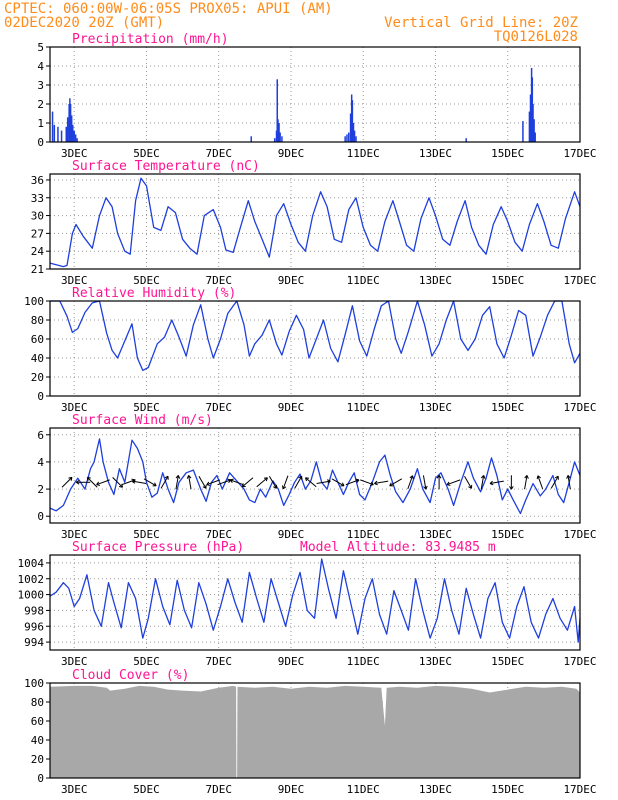 This screenshot has width=618, height=800. Describe the element at coordinates (34, 610) in the screenshot. I see `y-tick-label: 998` at that location.